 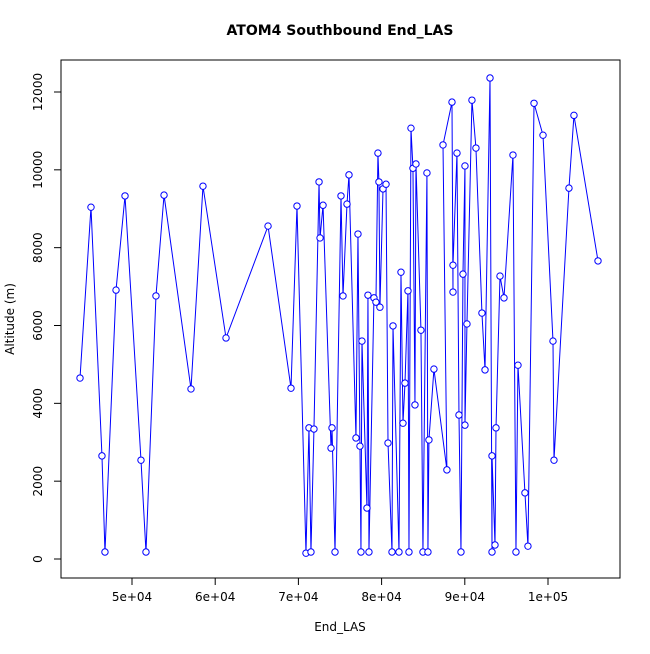 I want to click on y-tick-label: 4000, so click(x=38, y=403).